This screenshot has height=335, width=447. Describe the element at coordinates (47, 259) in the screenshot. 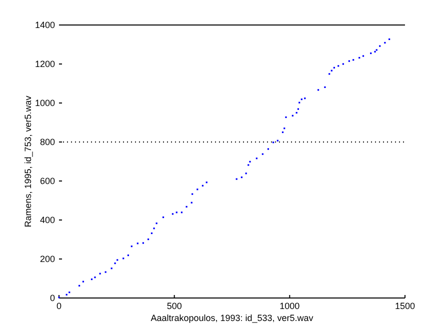

I see `y-tick-label: 200` at that location.